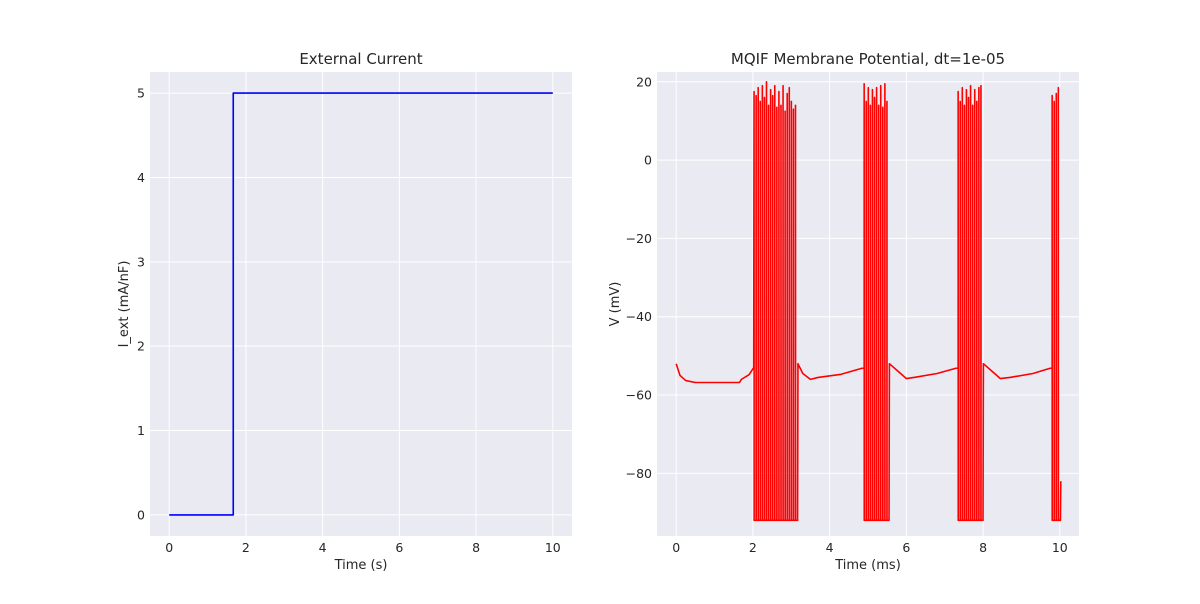 The height and width of the screenshot is (604, 1200). I want to click on right-y-tick-label: −20, so click(639, 238).